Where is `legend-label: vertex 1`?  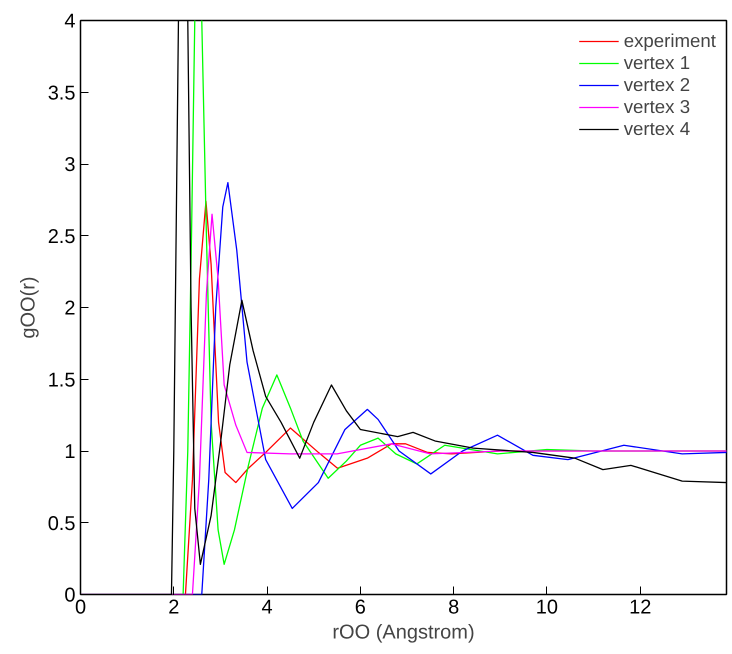 legend-label: vertex 1 is located at coordinates (657, 63).